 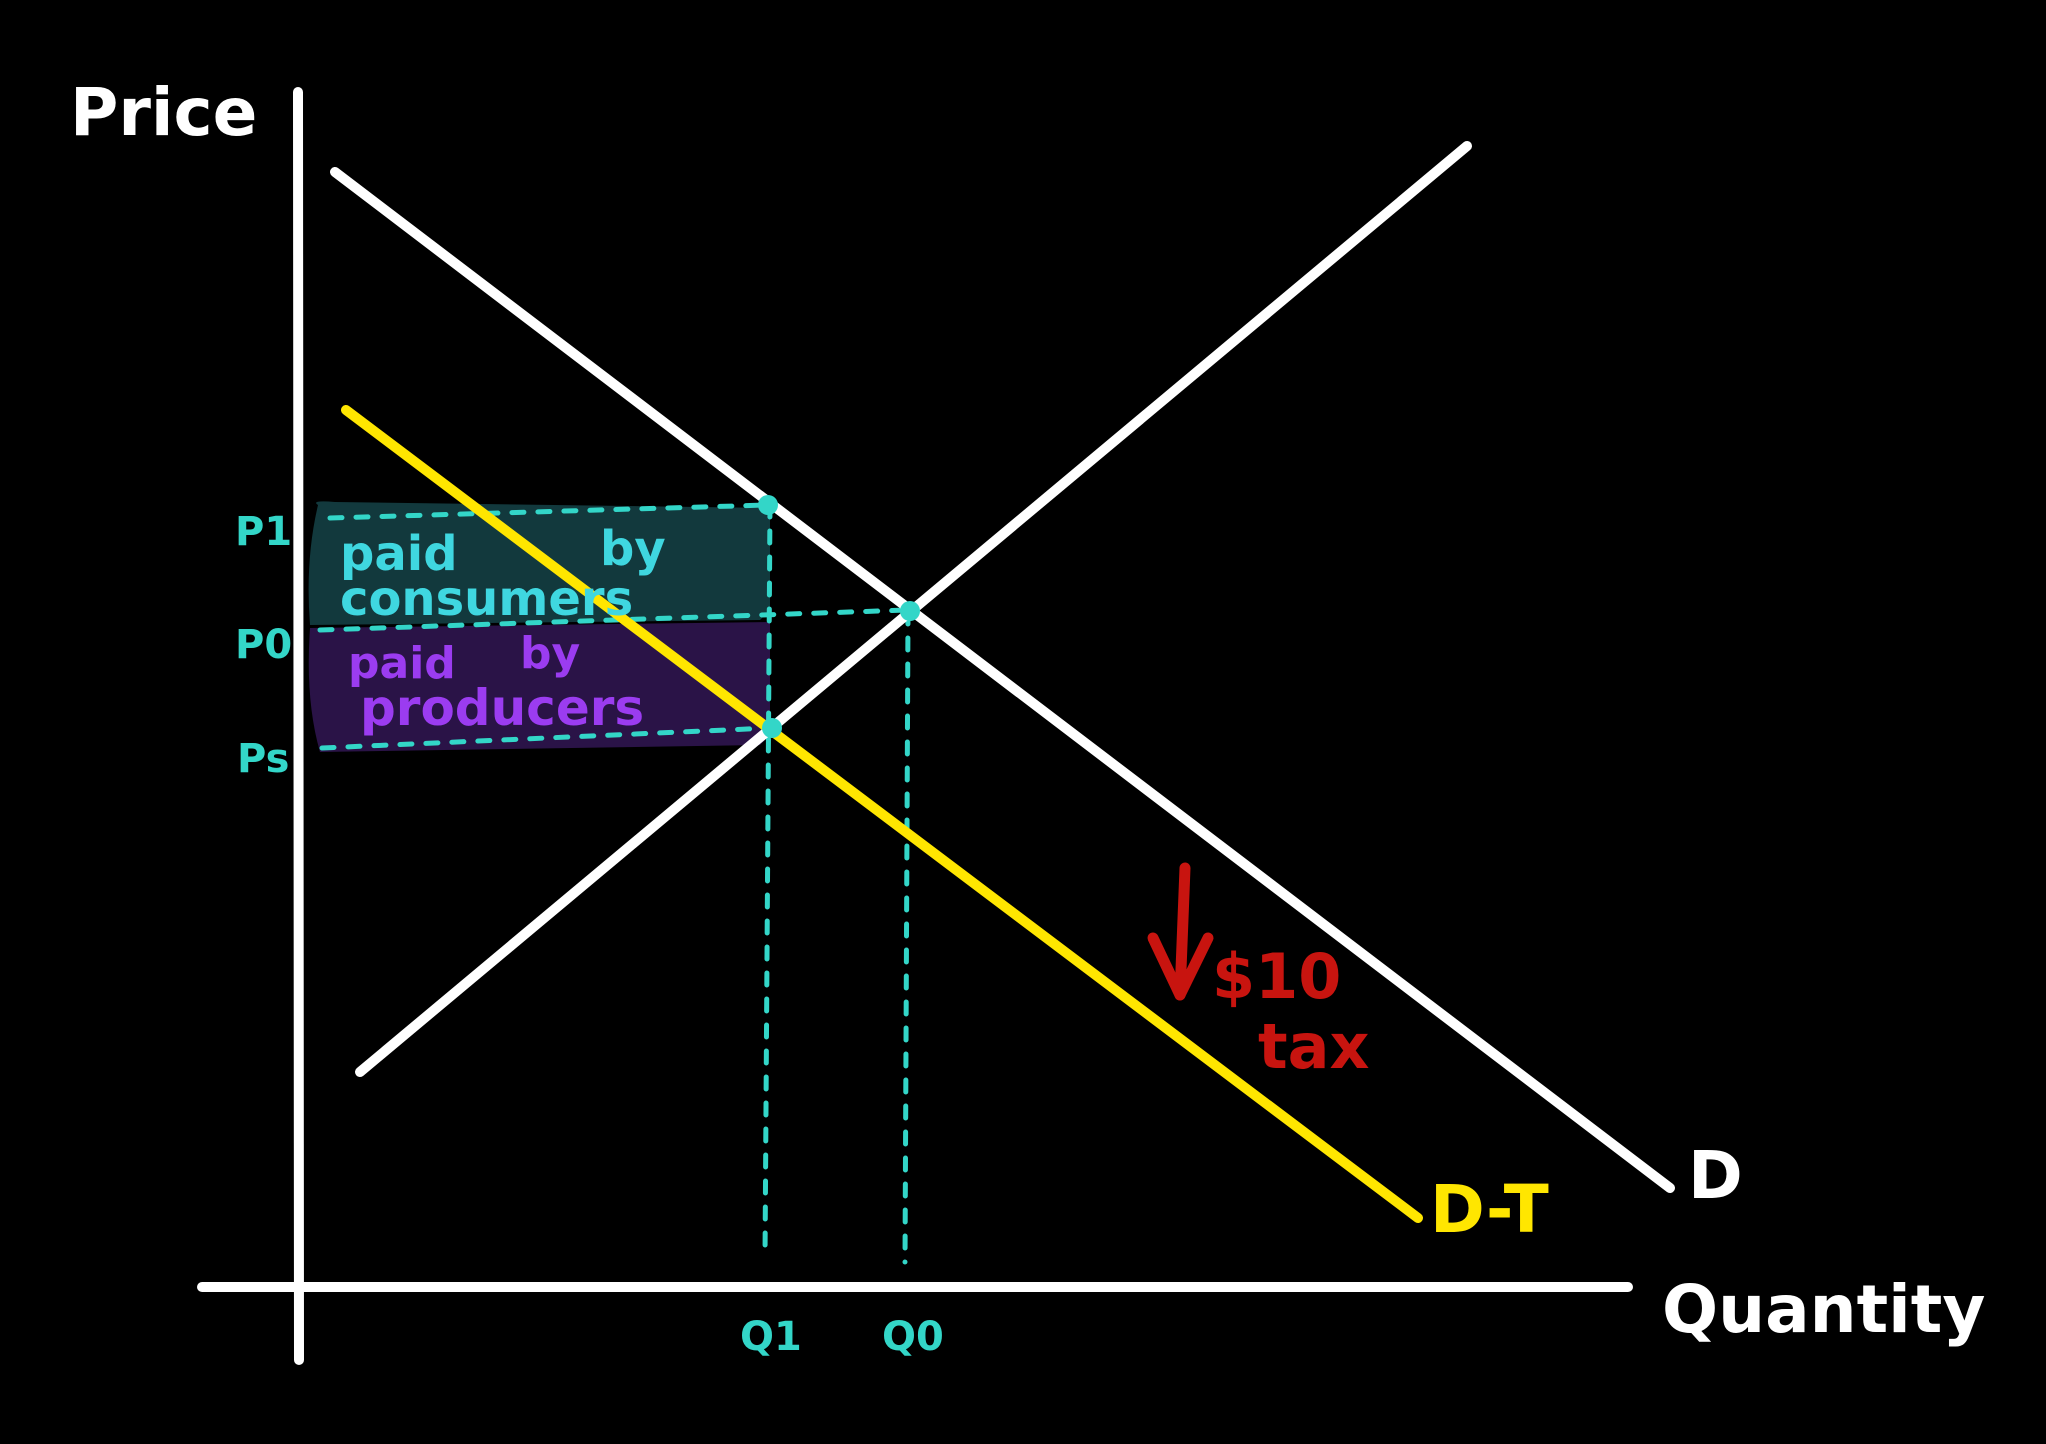 What do you see at coordinates (772, 728) in the screenshot?
I see `producer-price-point` at bounding box center [772, 728].